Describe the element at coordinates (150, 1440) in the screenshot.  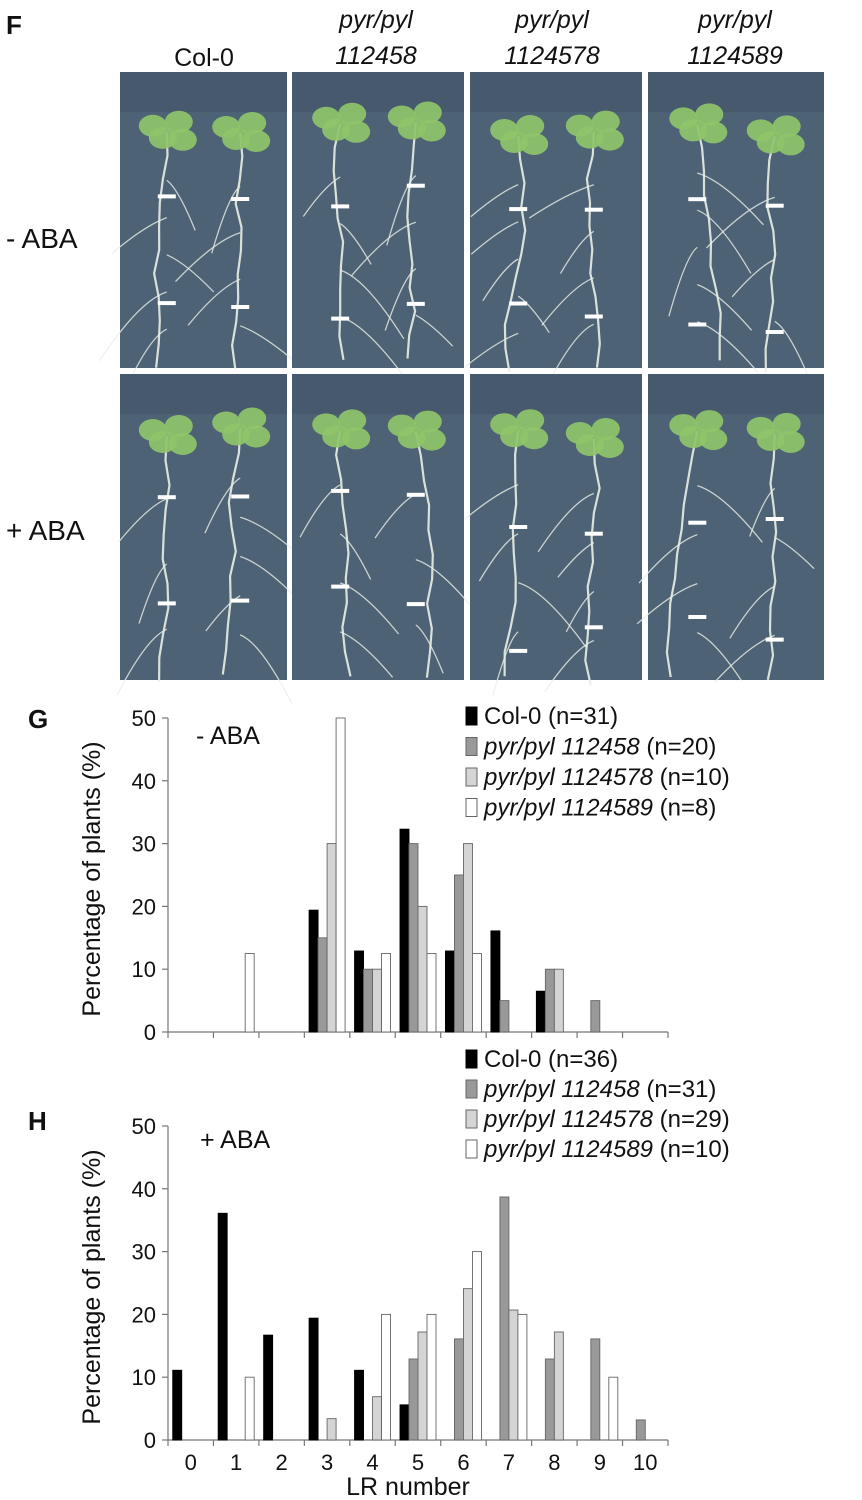
I see `y-tick-label: 0` at that location.